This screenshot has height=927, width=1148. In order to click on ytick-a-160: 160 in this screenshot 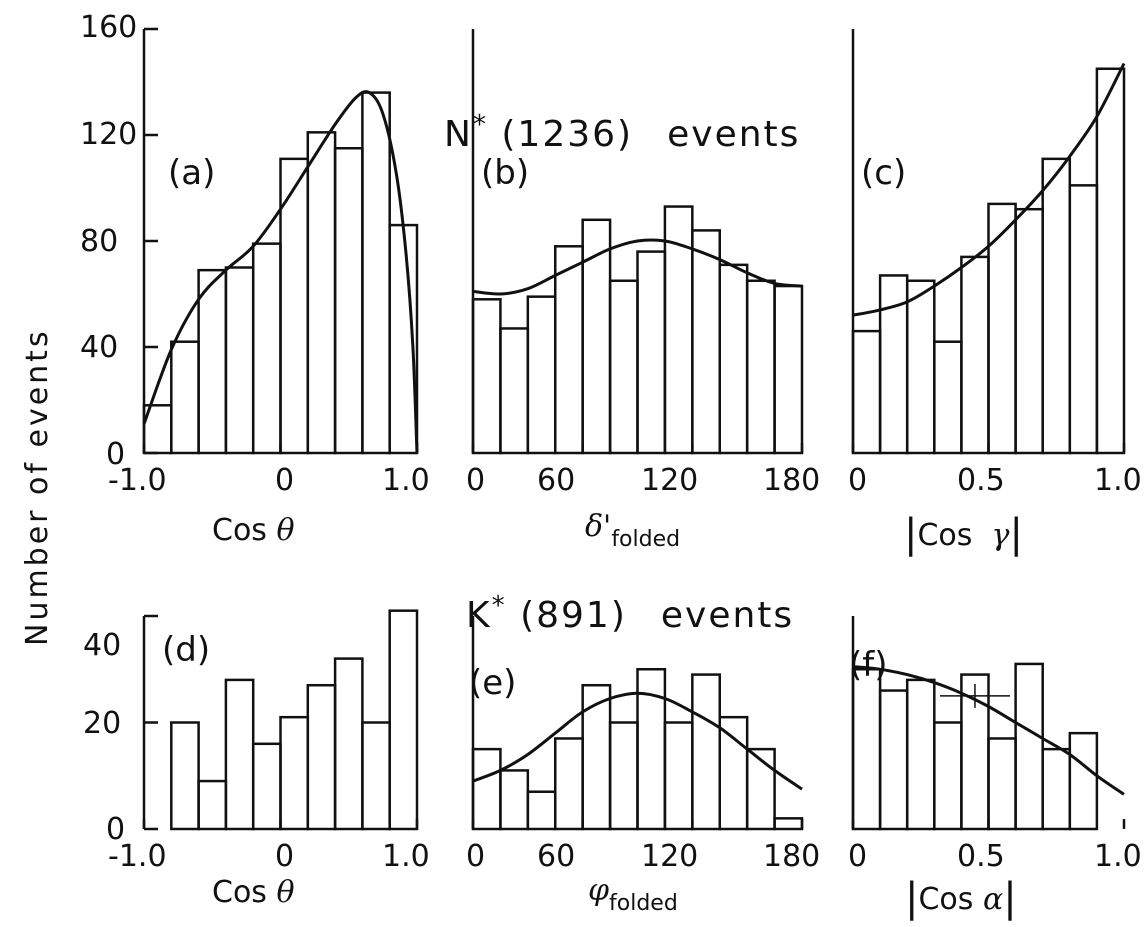, I will do `click(109, 27)`.